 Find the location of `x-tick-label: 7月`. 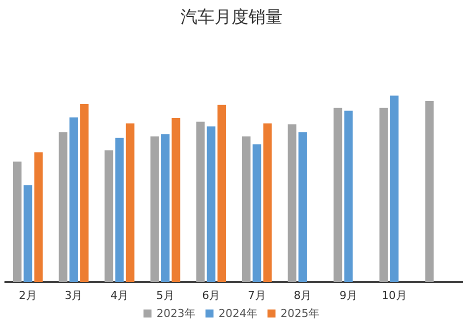

x-tick-label: 7月 is located at coordinates (257, 295).